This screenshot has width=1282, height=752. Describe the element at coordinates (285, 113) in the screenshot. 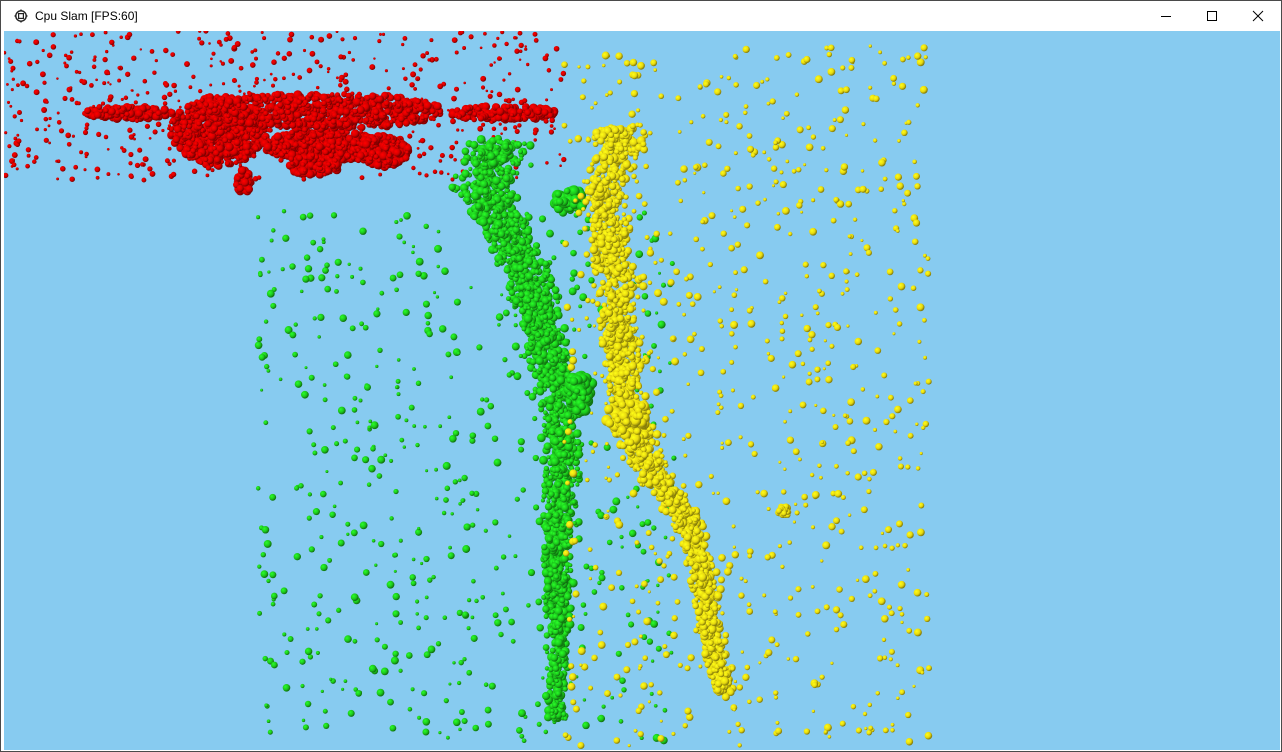

I see `red-point-cloud-airplane` at that location.